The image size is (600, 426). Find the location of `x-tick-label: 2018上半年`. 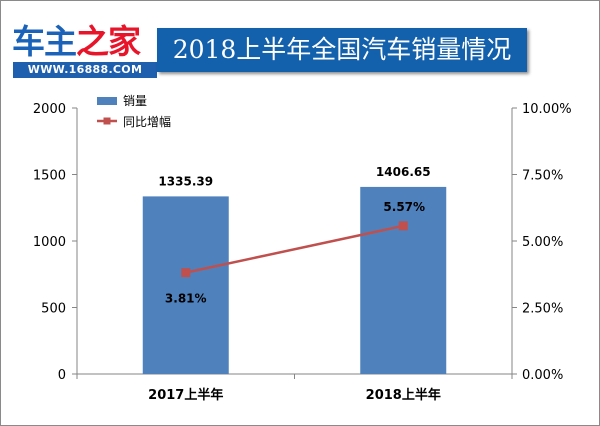

x-tick-label: 2018上半年 is located at coordinates (403, 395).